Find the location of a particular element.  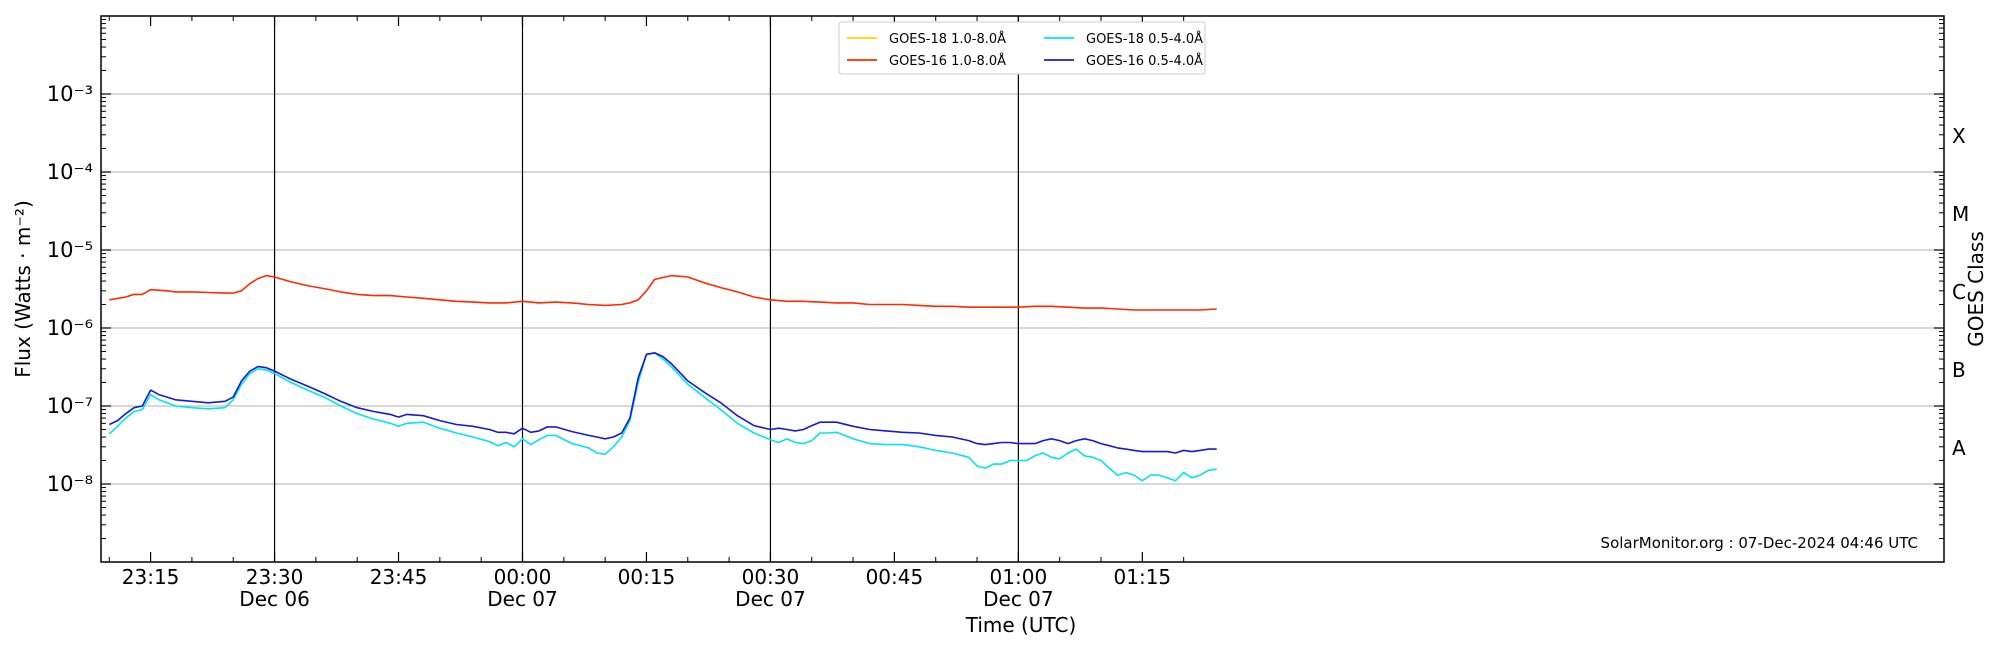

x-axis-label: Time (UTC) is located at coordinates (1021, 625).